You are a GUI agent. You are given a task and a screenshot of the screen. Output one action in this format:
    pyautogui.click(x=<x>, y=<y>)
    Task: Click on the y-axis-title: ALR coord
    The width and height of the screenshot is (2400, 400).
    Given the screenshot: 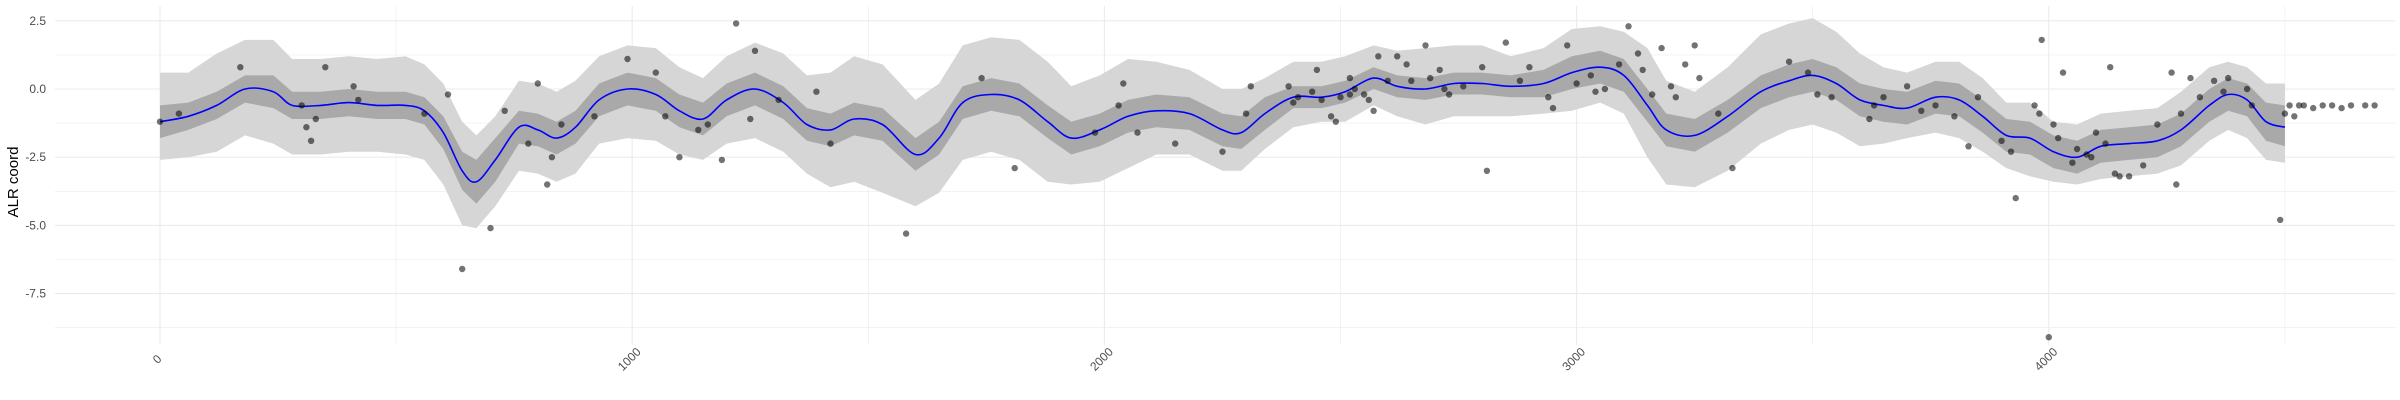 What is the action you would take?
    pyautogui.click(x=13, y=182)
    